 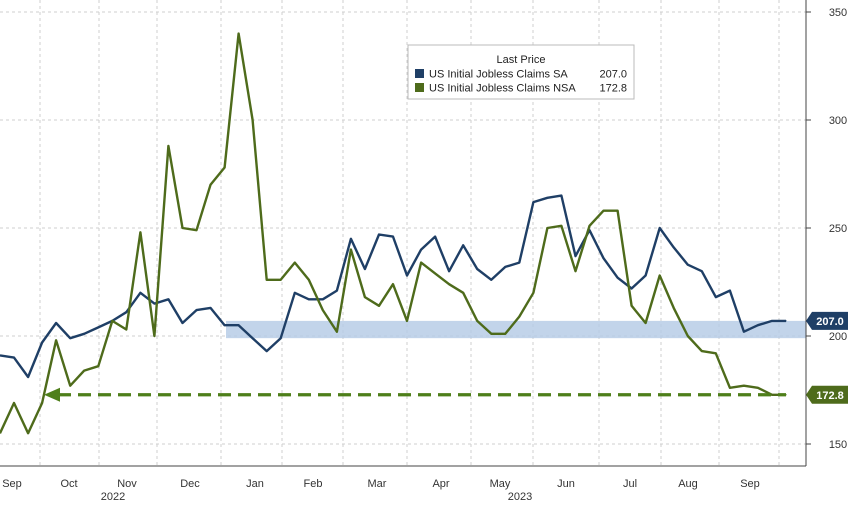 What do you see at coordinates (826, 233) in the screenshot?
I see `y-axis: 150 200 250 300 350` at bounding box center [826, 233].